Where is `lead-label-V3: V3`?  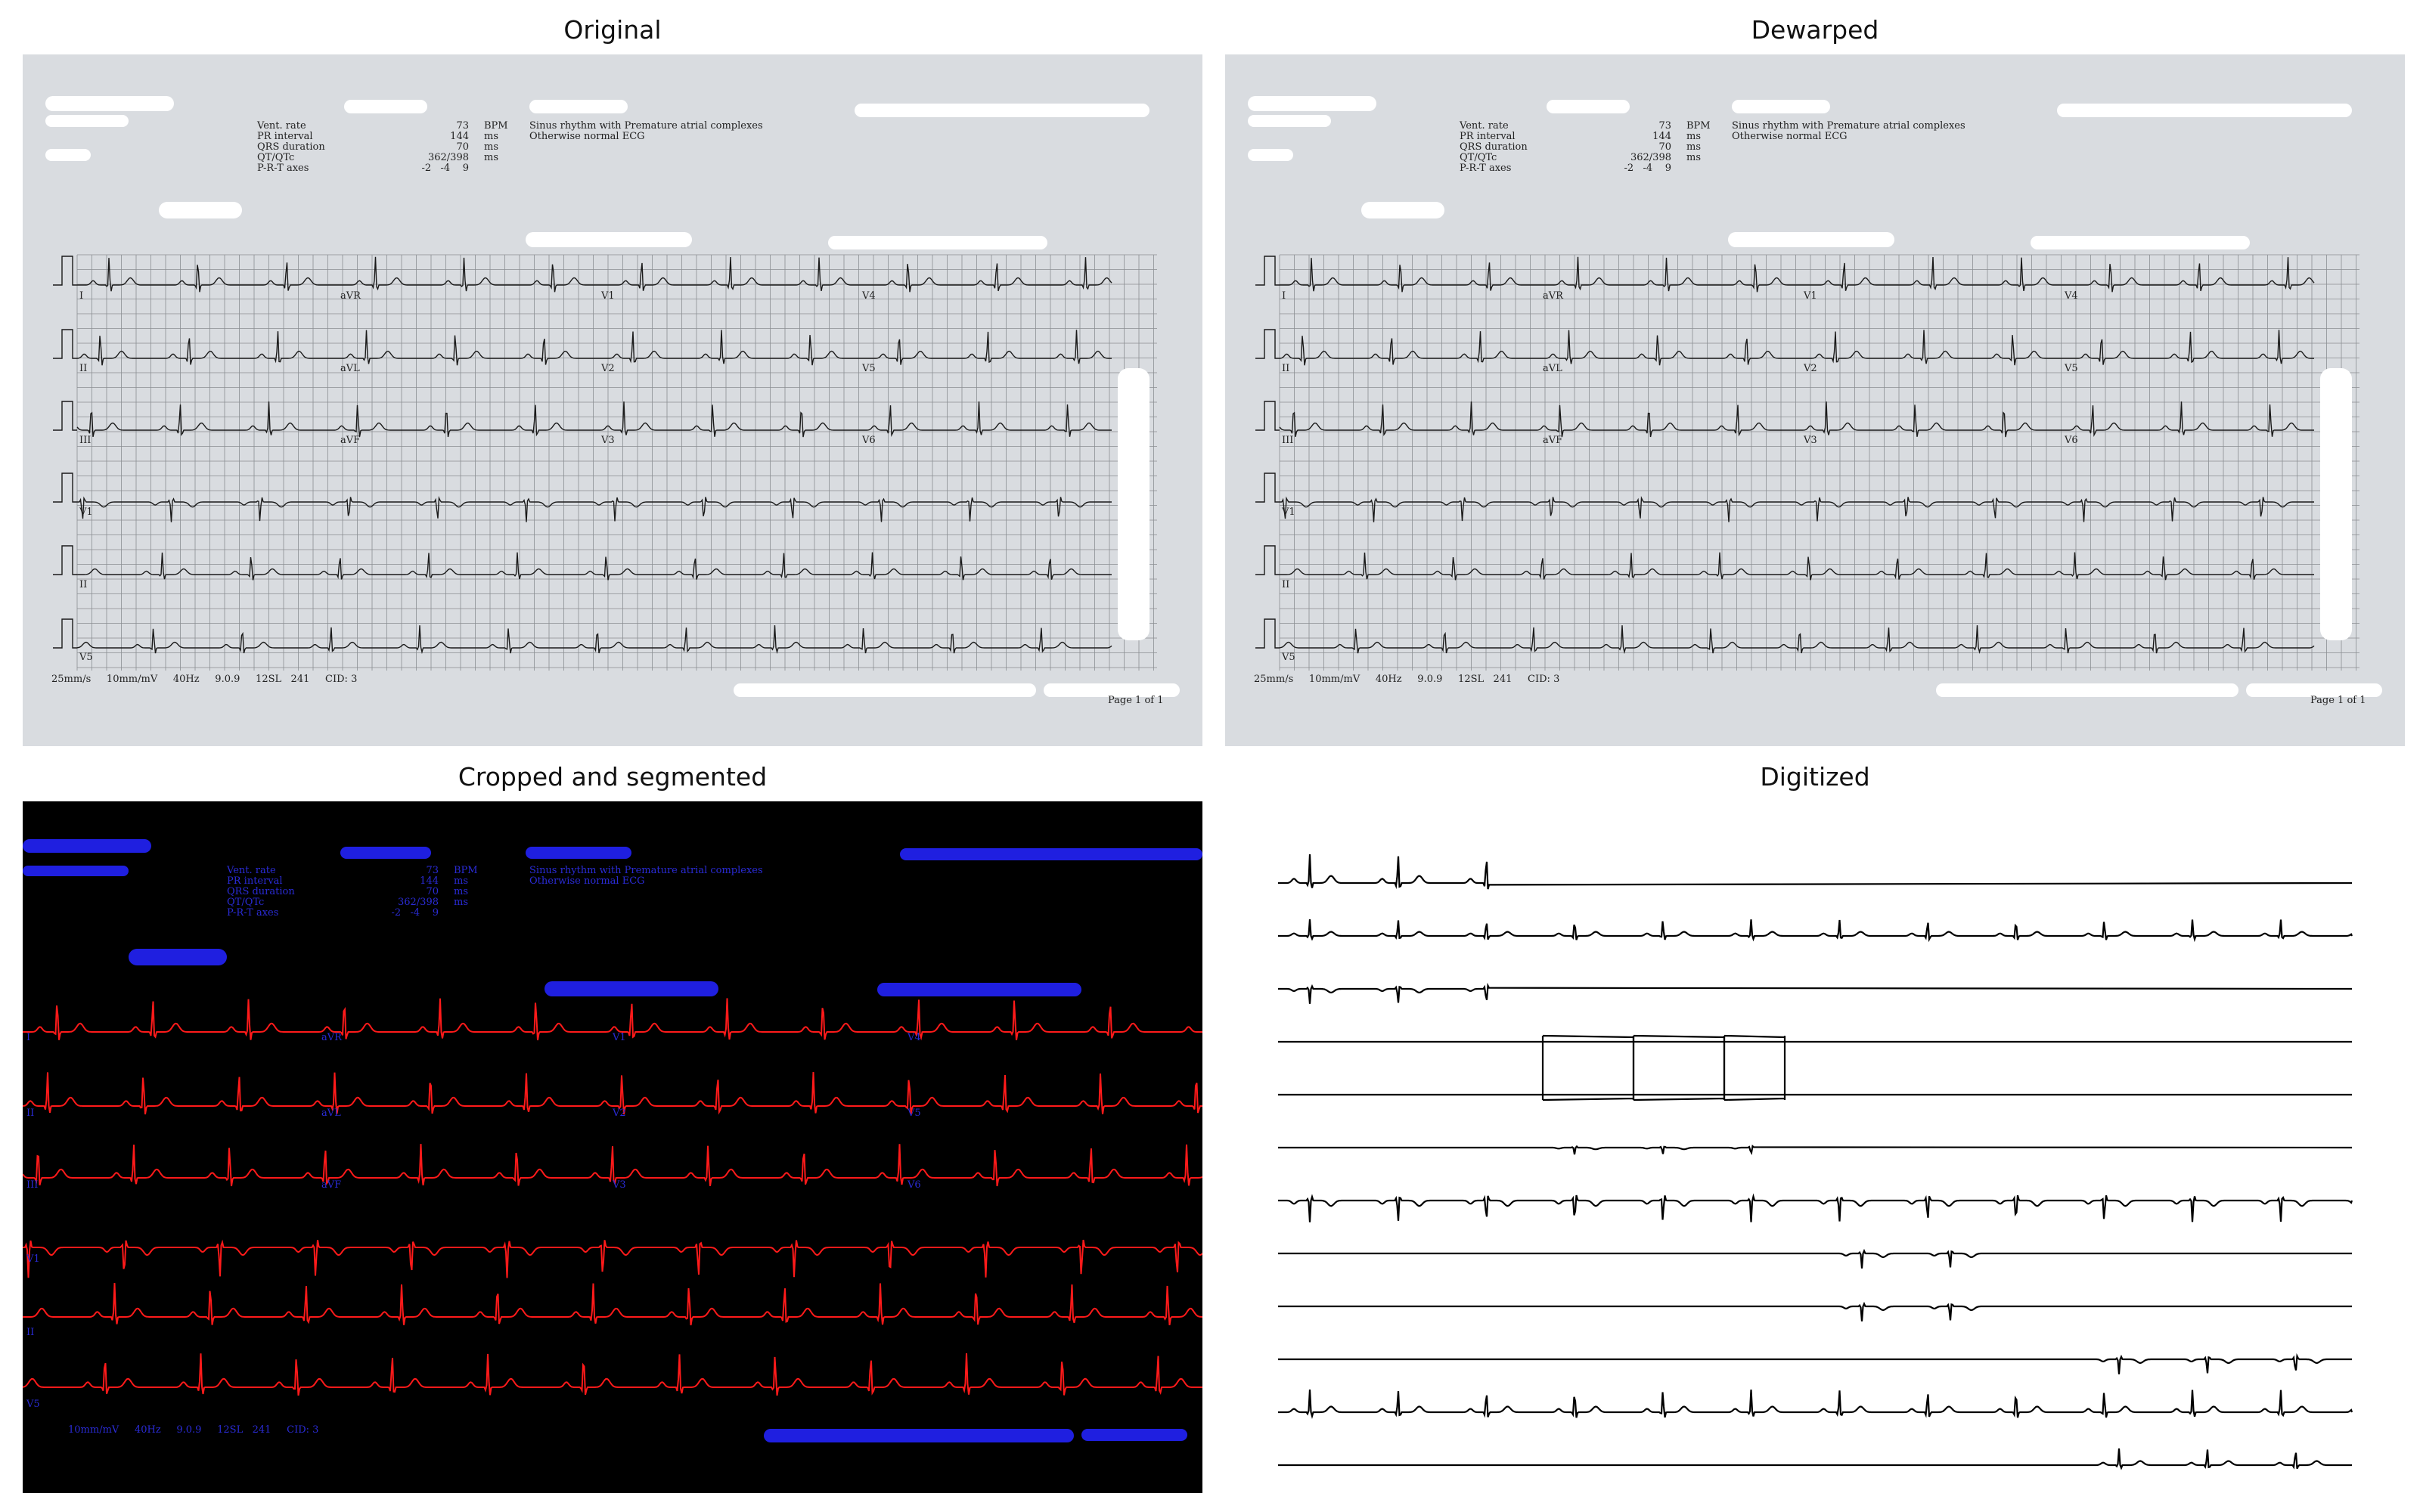
lead-label-V3: V3 is located at coordinates (1810, 440).